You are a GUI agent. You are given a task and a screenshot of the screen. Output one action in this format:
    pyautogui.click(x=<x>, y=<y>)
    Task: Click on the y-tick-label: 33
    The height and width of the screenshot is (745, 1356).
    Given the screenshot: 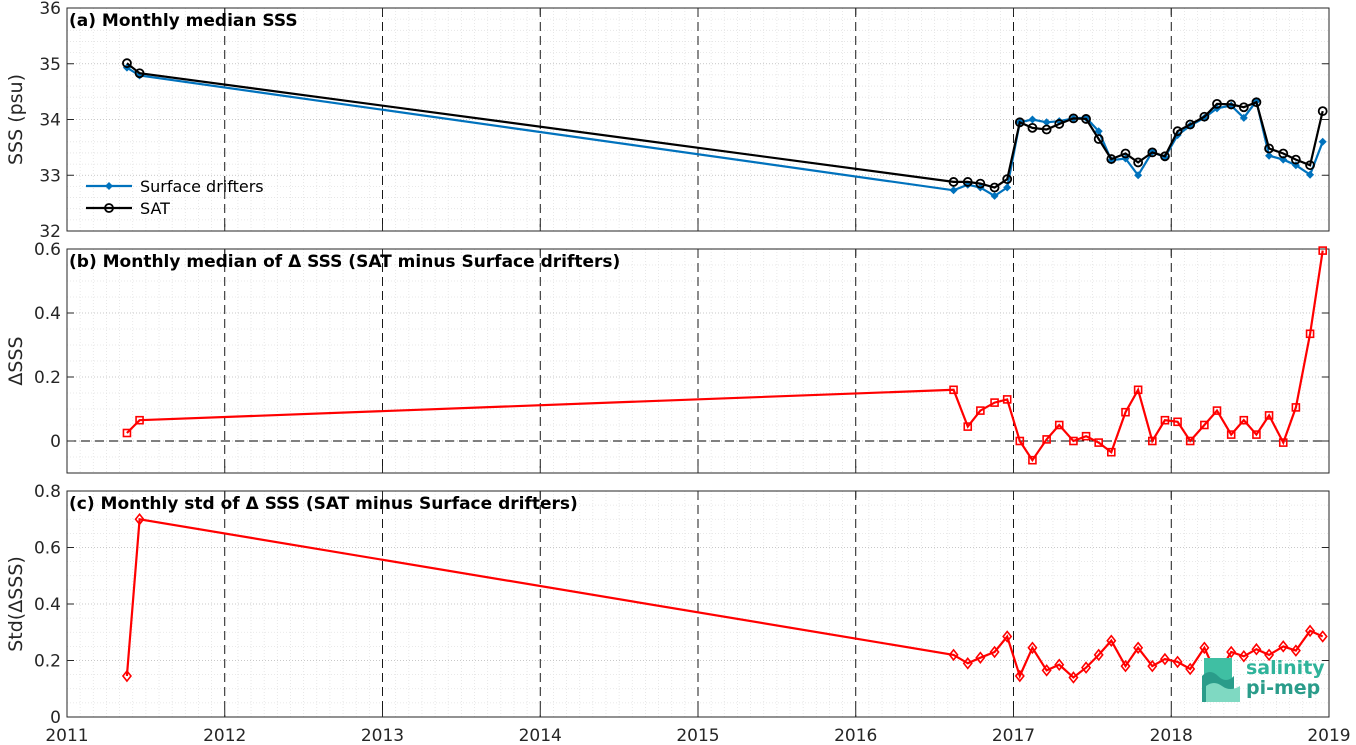 What is the action you would take?
    pyautogui.click(x=50, y=176)
    